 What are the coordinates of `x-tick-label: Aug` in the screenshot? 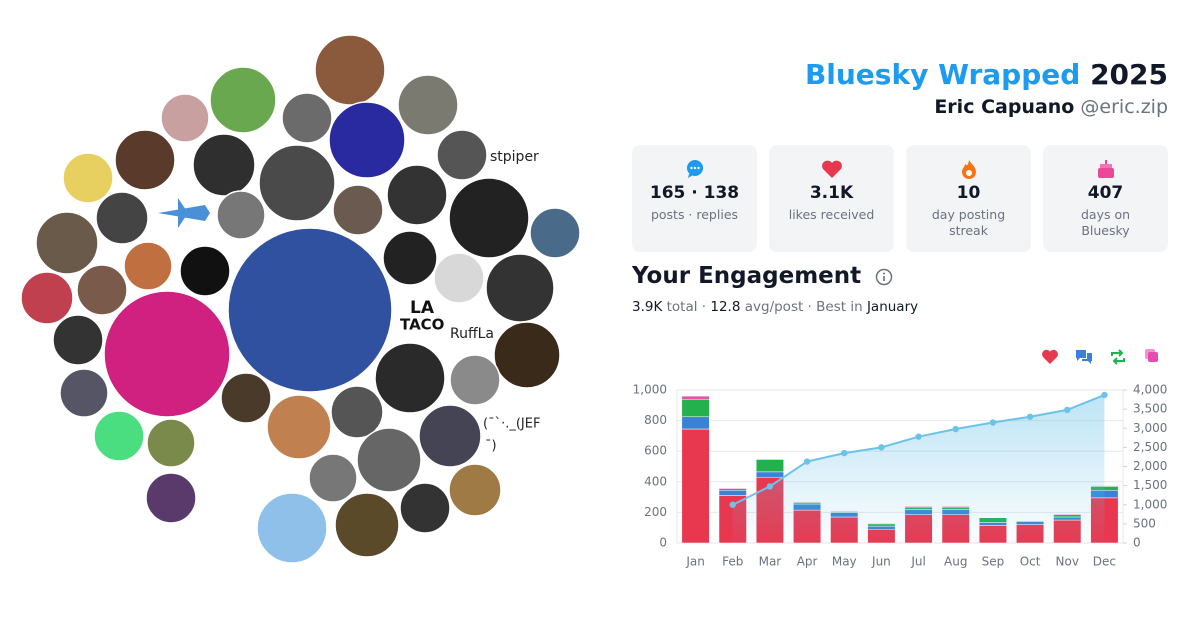 It's located at (955, 562).